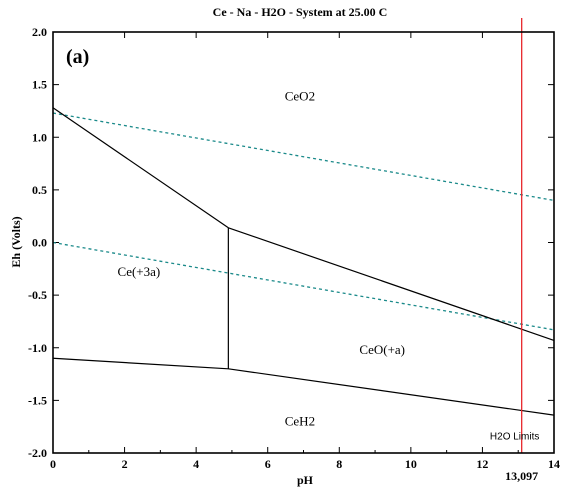 The width and height of the screenshot is (565, 490). What do you see at coordinates (382, 349) in the screenshot?
I see `region-label: CeO(+a)` at bounding box center [382, 349].